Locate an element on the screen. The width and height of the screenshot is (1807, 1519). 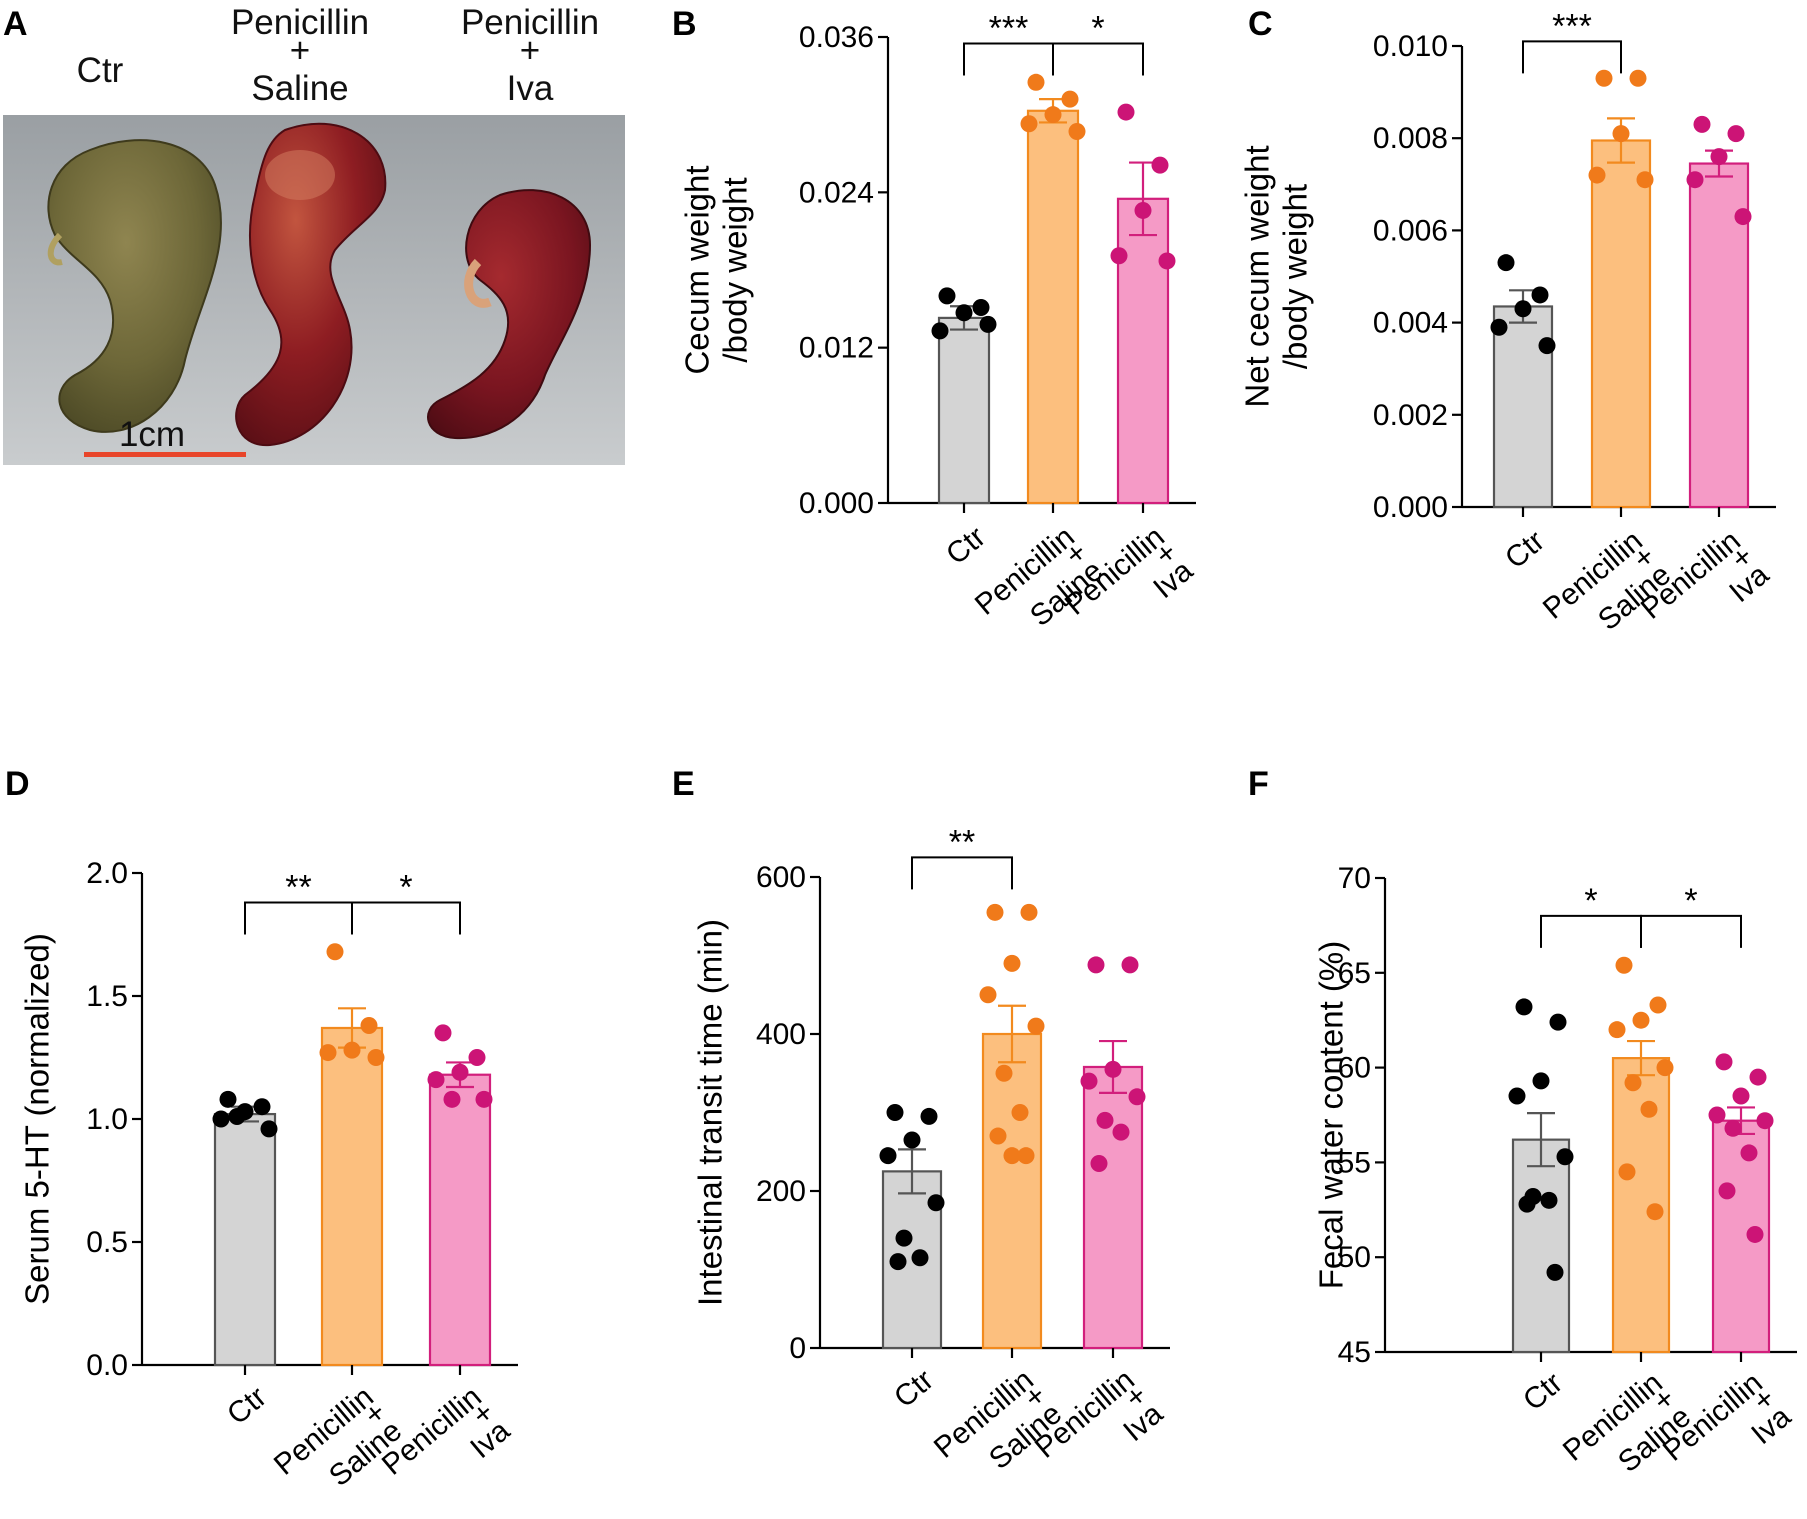
y-tick-label-c: 0.004 is located at coordinates (1410, 323).